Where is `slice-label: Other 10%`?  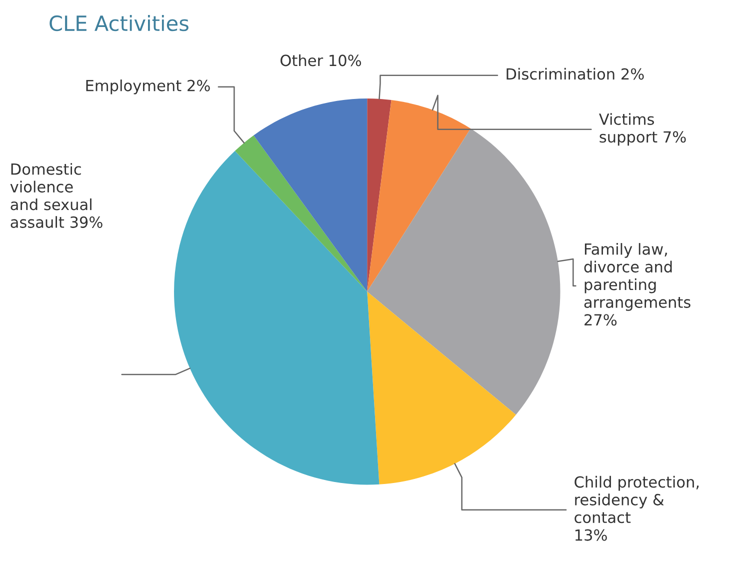
slice-label: Other 10% is located at coordinates (321, 60).